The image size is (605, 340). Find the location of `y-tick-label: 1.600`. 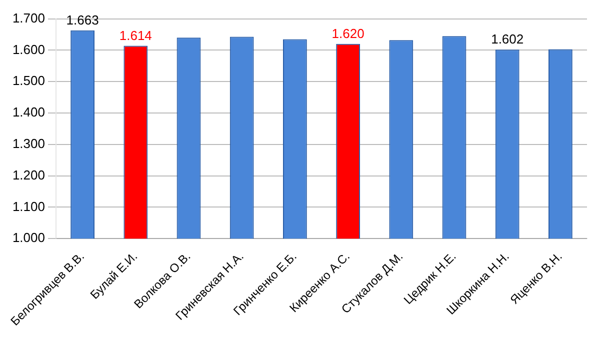

y-tick-label: 1.600 is located at coordinates (28, 49).